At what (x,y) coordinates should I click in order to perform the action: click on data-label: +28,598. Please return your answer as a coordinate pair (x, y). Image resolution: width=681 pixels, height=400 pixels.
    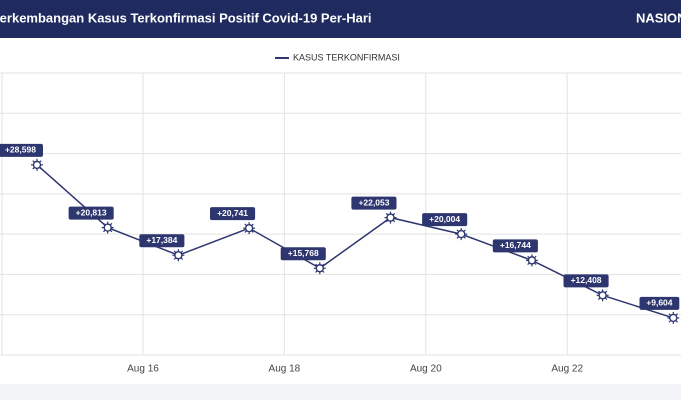
    Looking at the image, I should click on (20, 150).